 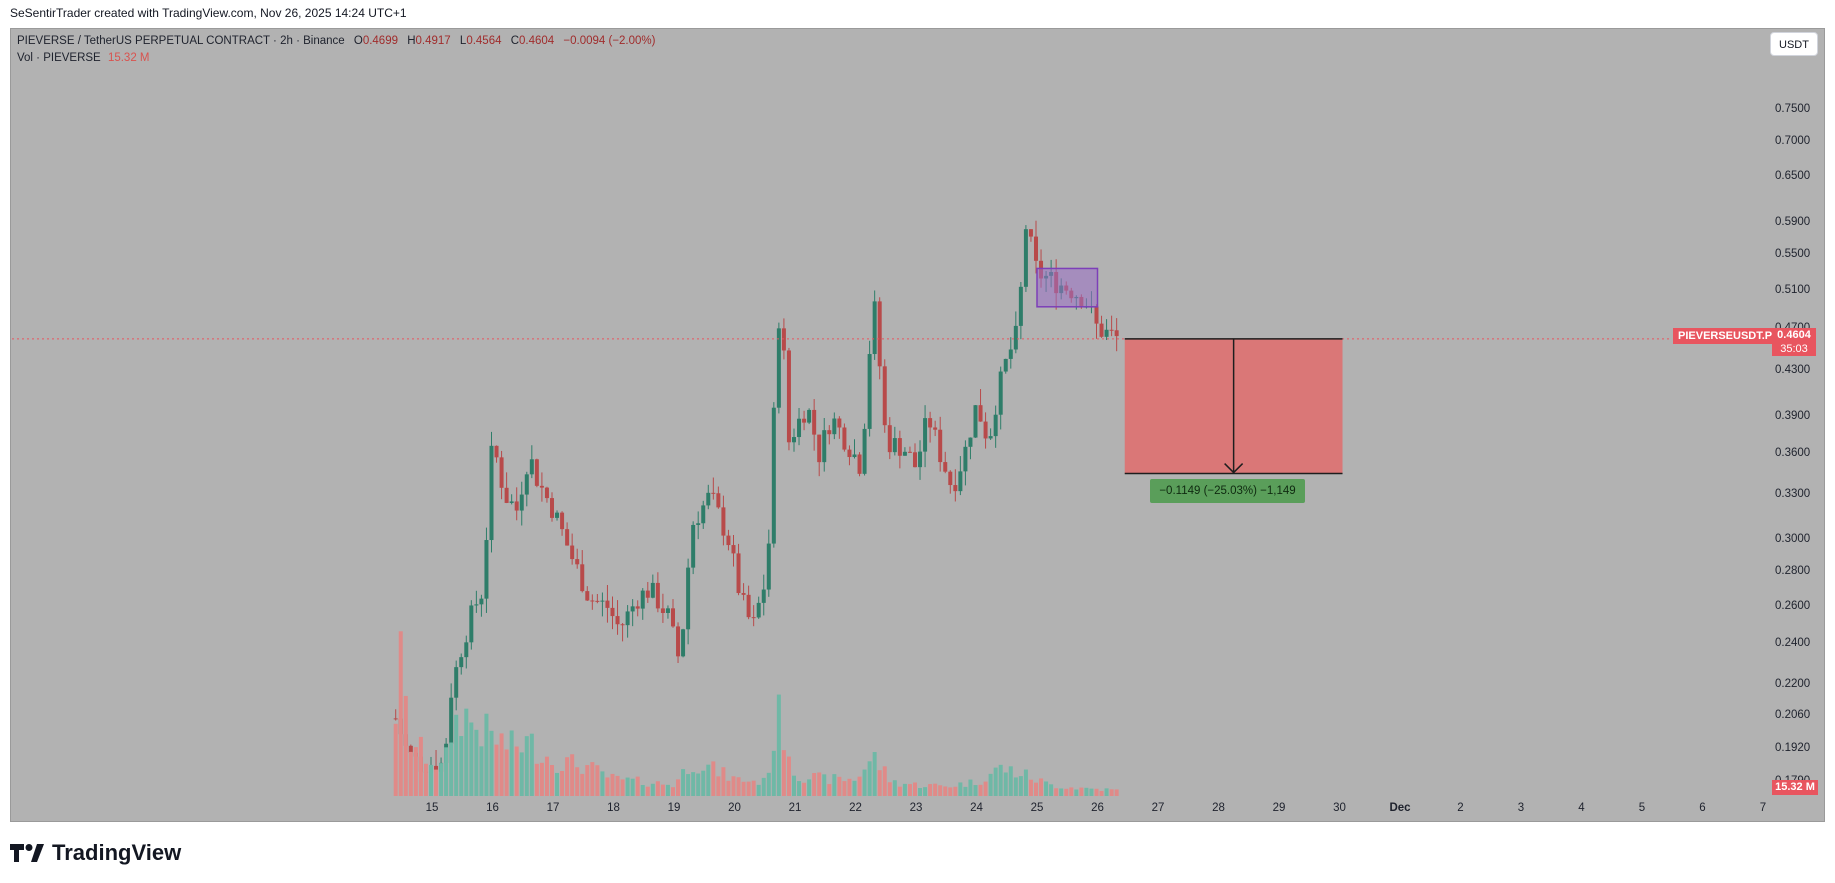 I want to click on time-tick: 2, so click(x=1460, y=808).